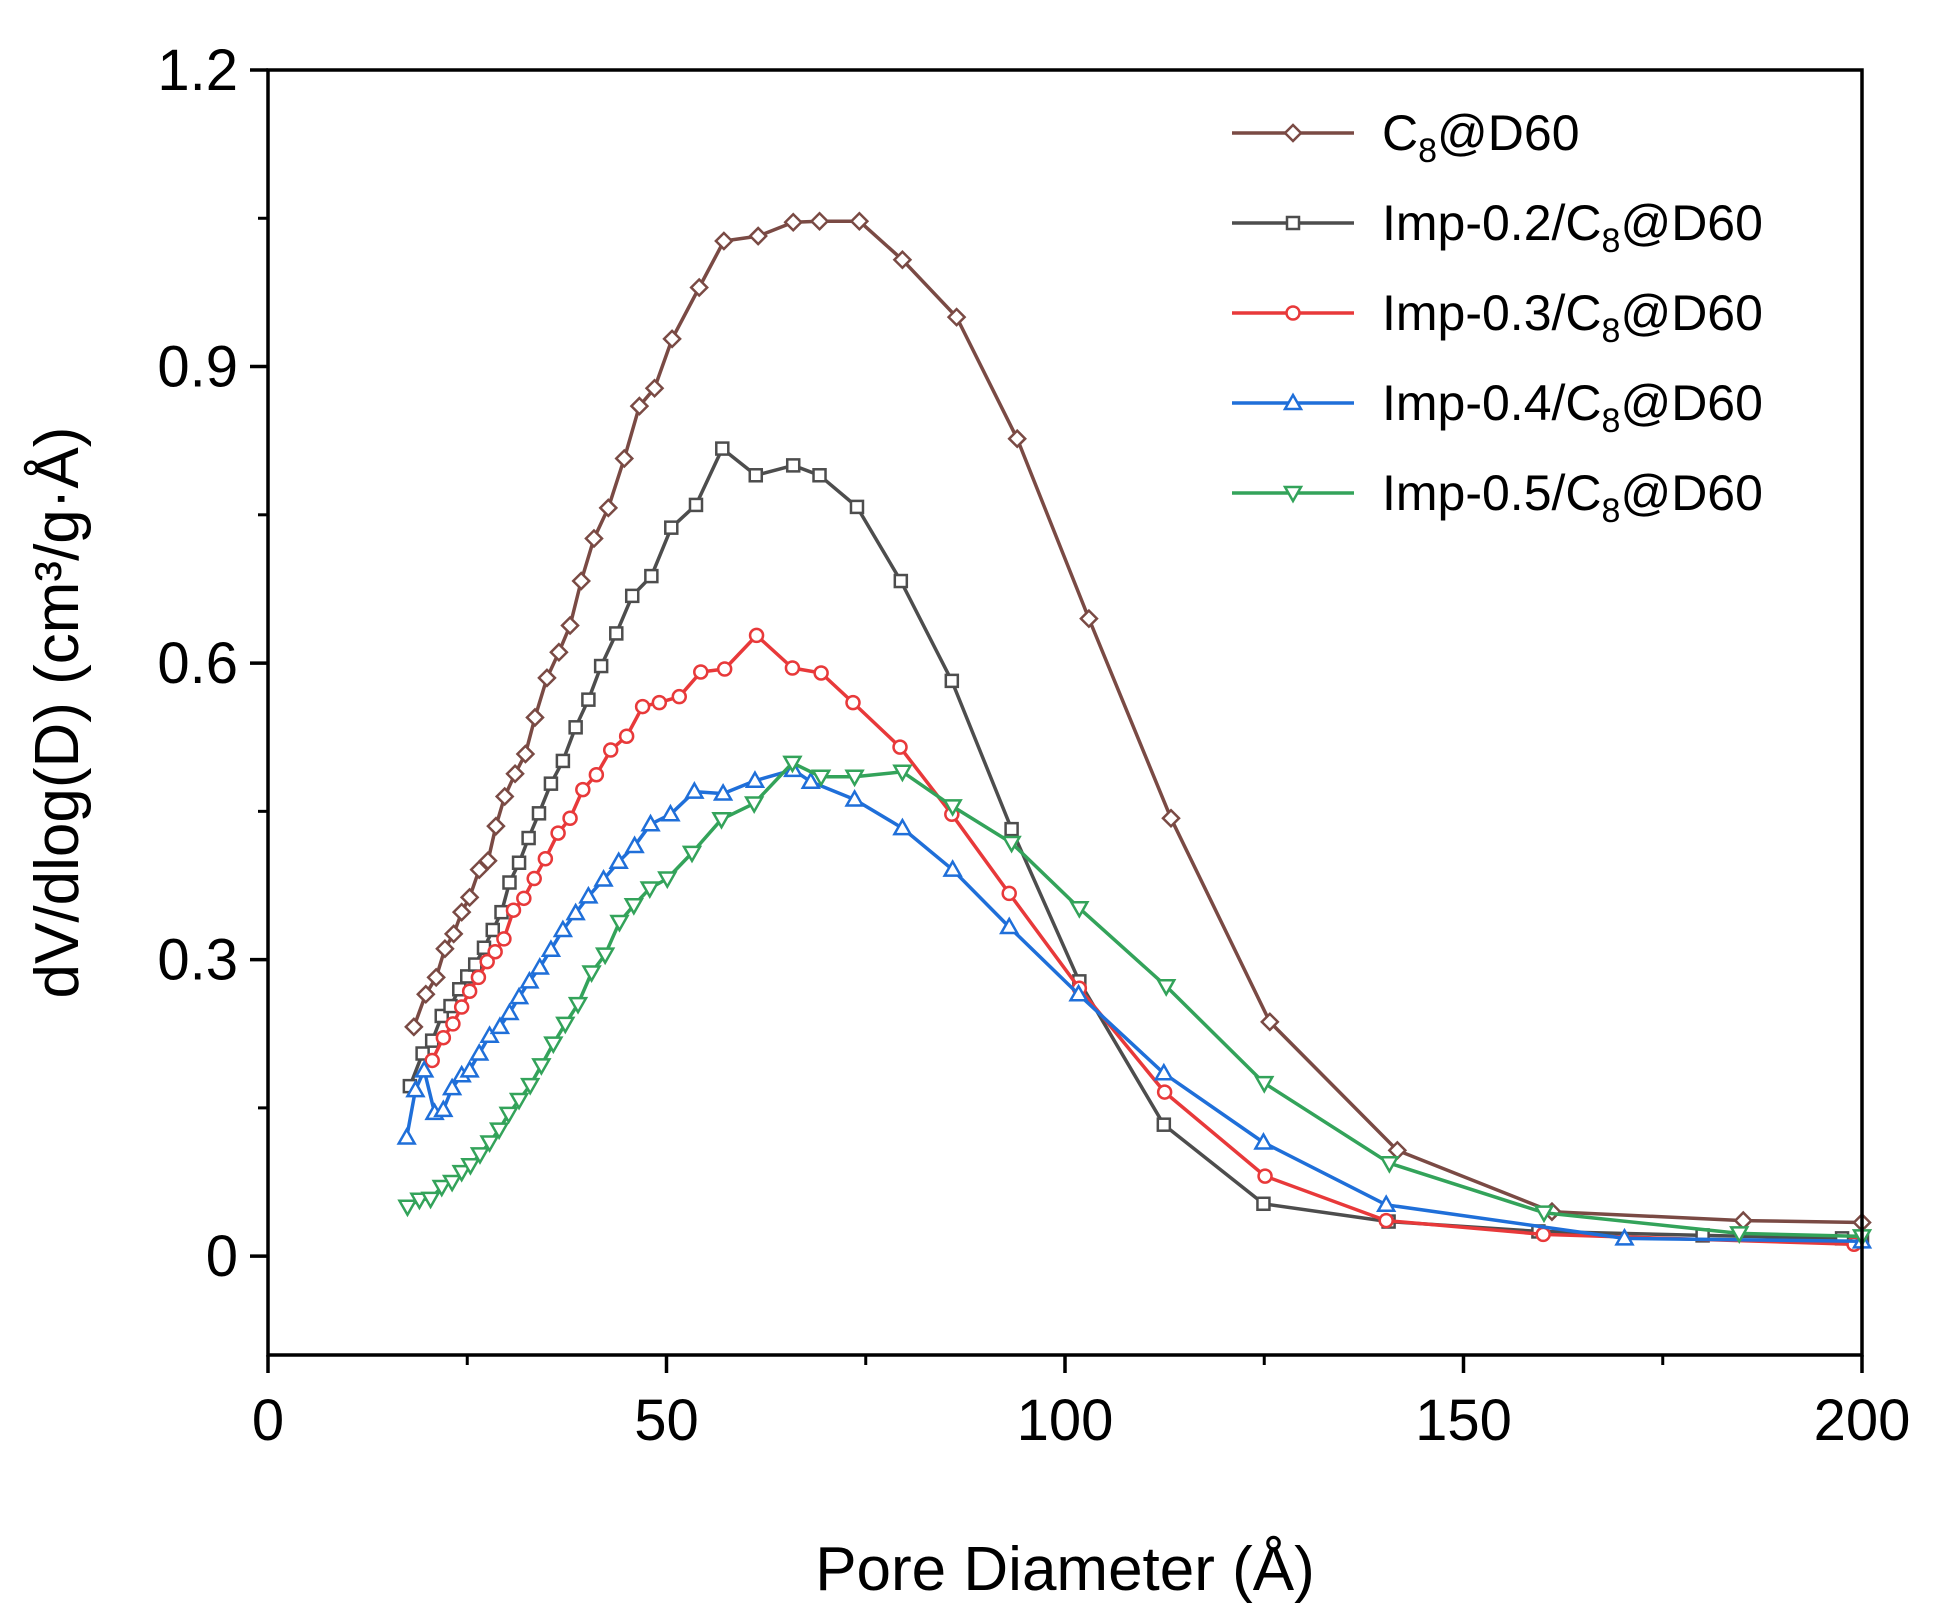  I want to click on y-tick-label: 0.6, so click(197, 663).